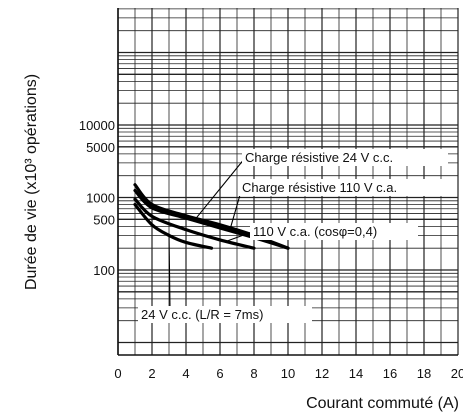 The height and width of the screenshot is (416, 463). I want to click on x-tick-label: 14, so click(356, 373).